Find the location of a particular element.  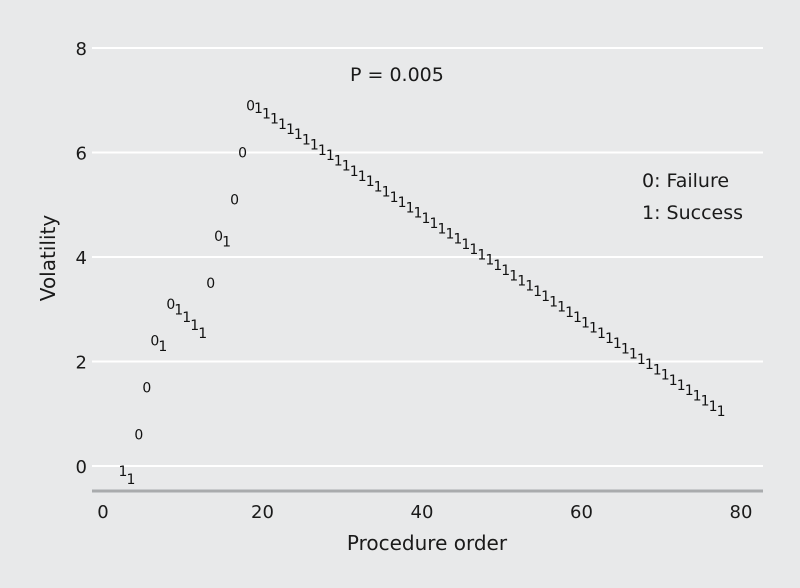

y-tick-label: 2 is located at coordinates (81, 363).